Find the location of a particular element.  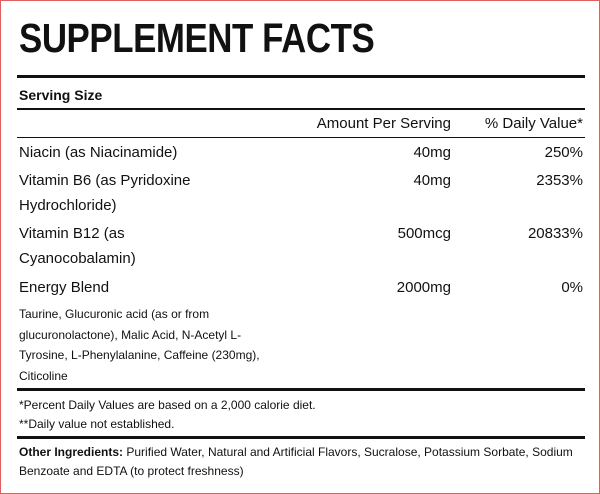

daily-value: 250% is located at coordinates (563, 152).